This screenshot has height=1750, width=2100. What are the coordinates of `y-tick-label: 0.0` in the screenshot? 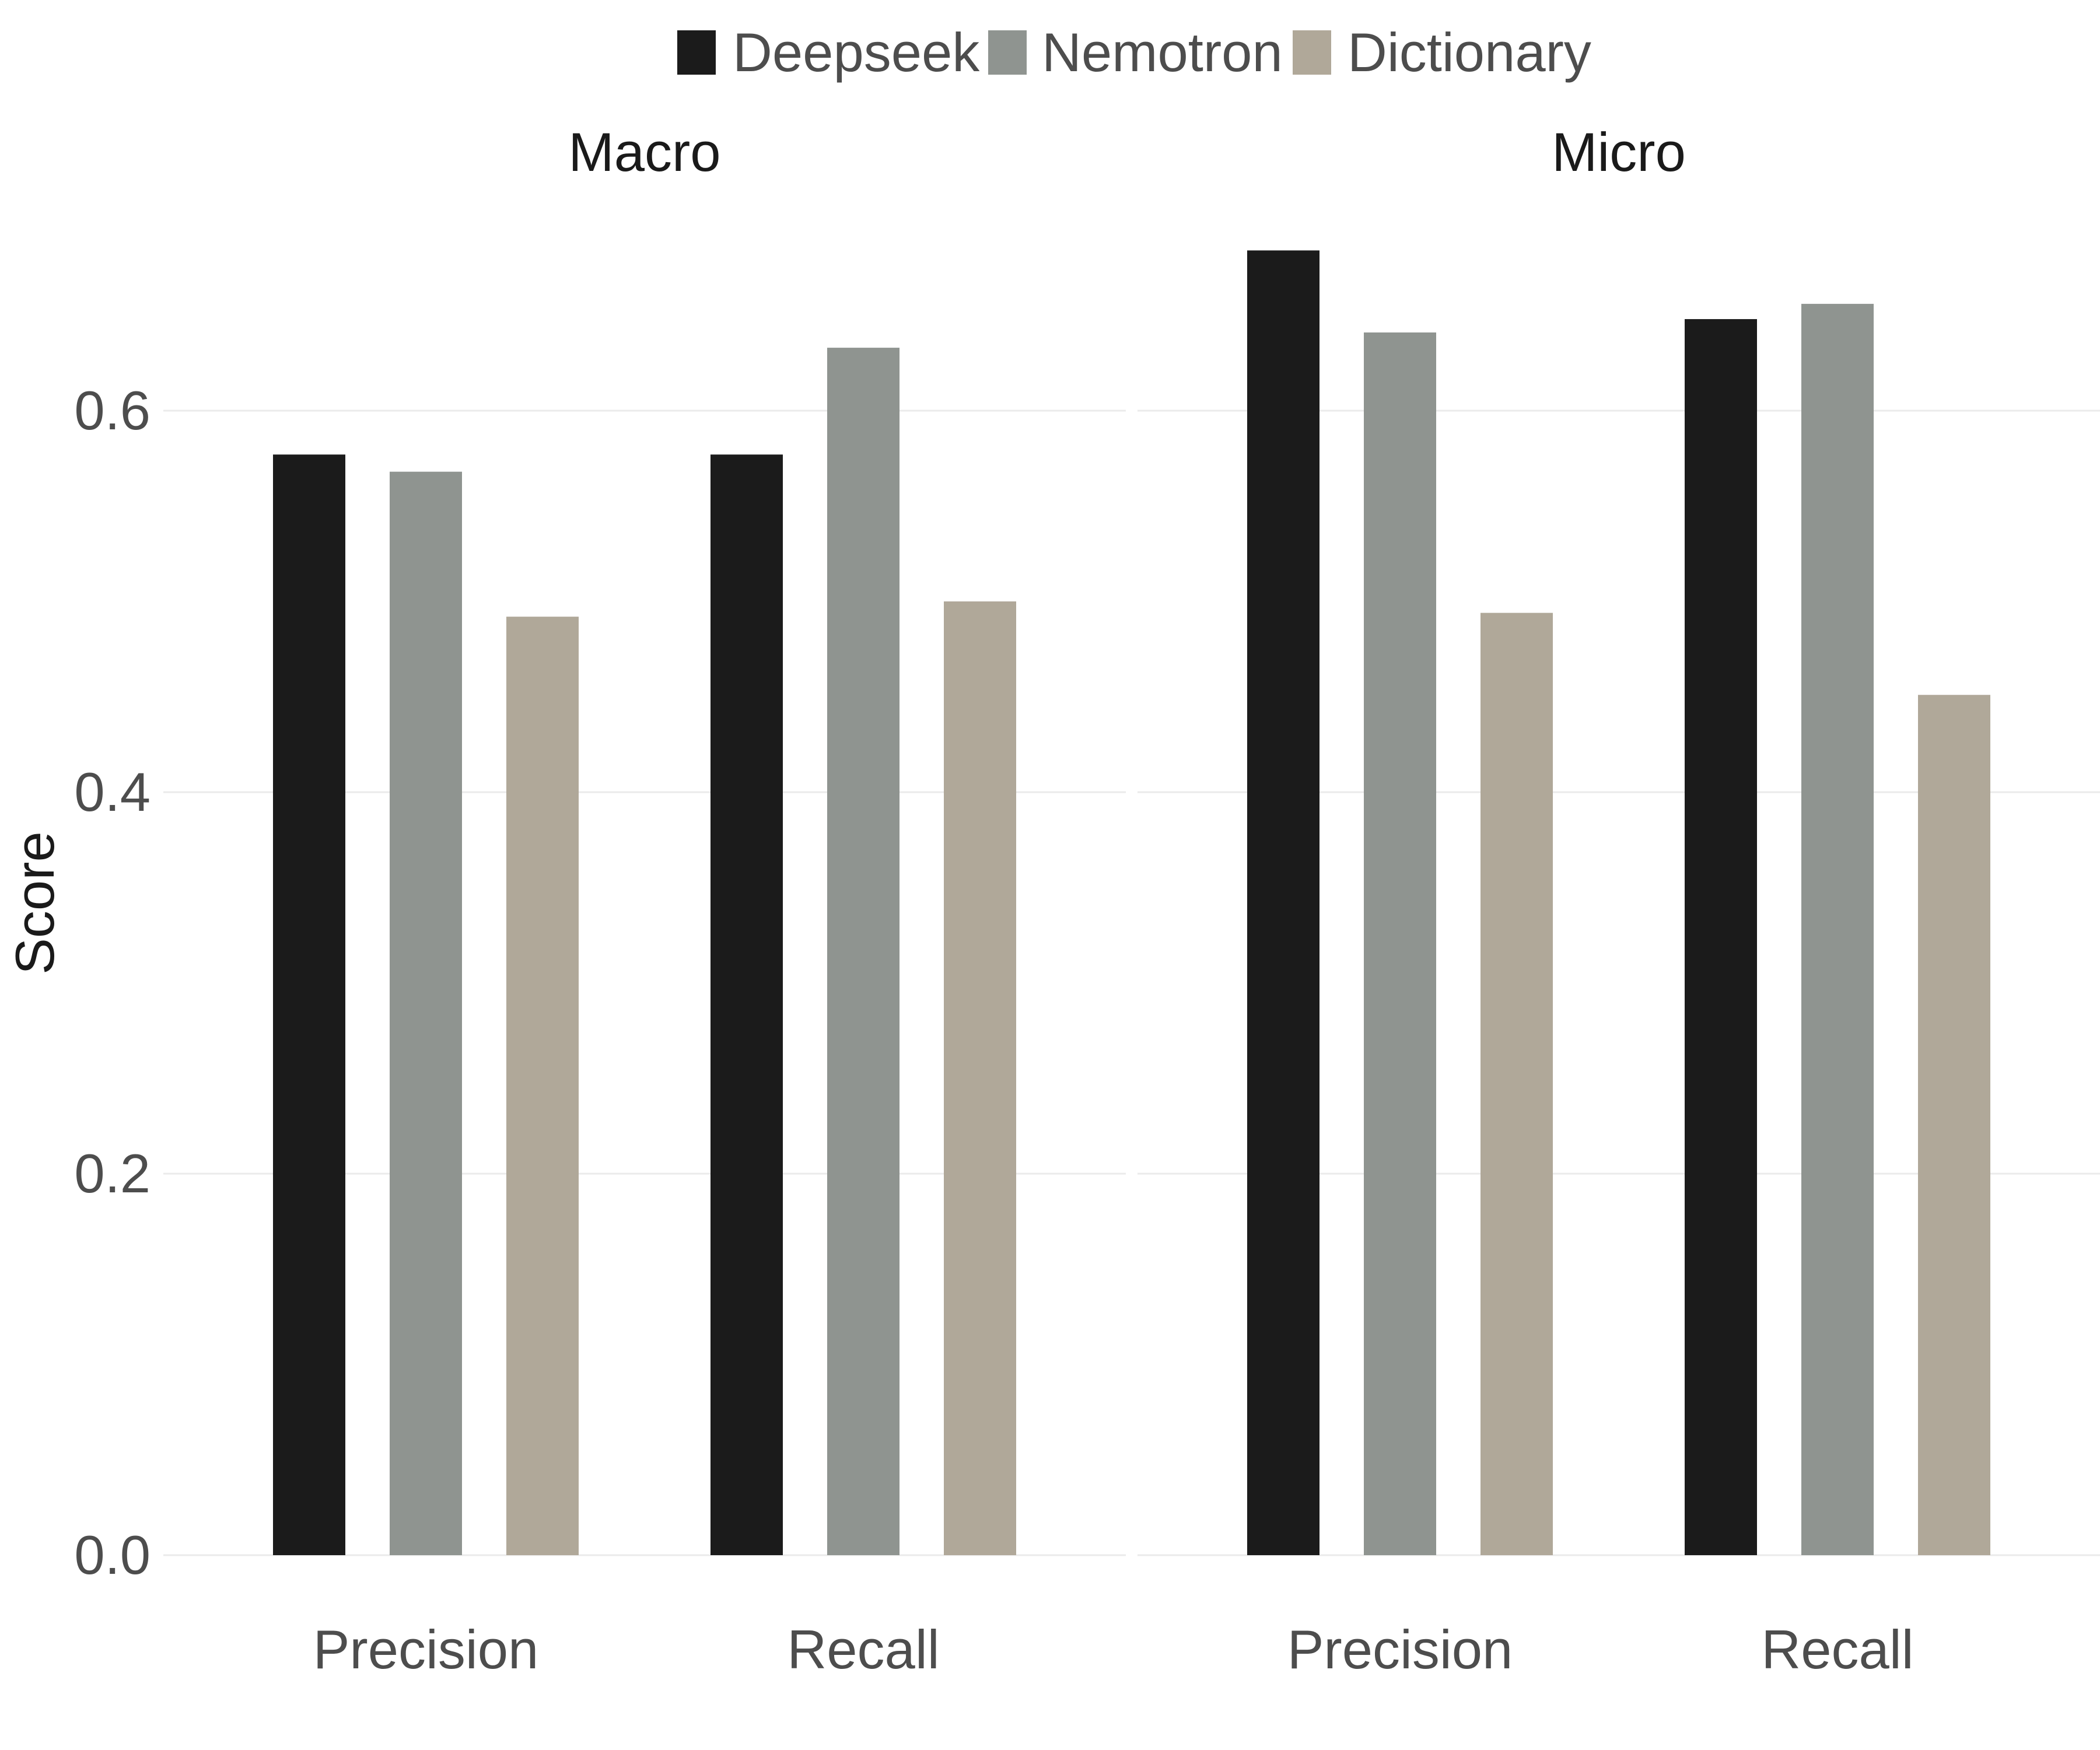 It's located at (112, 1555).